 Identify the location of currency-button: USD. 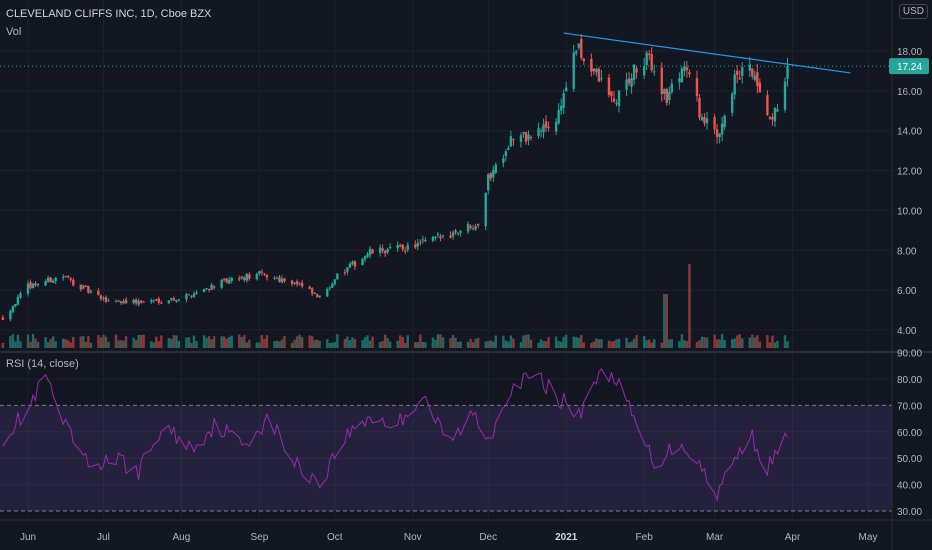
(913, 11).